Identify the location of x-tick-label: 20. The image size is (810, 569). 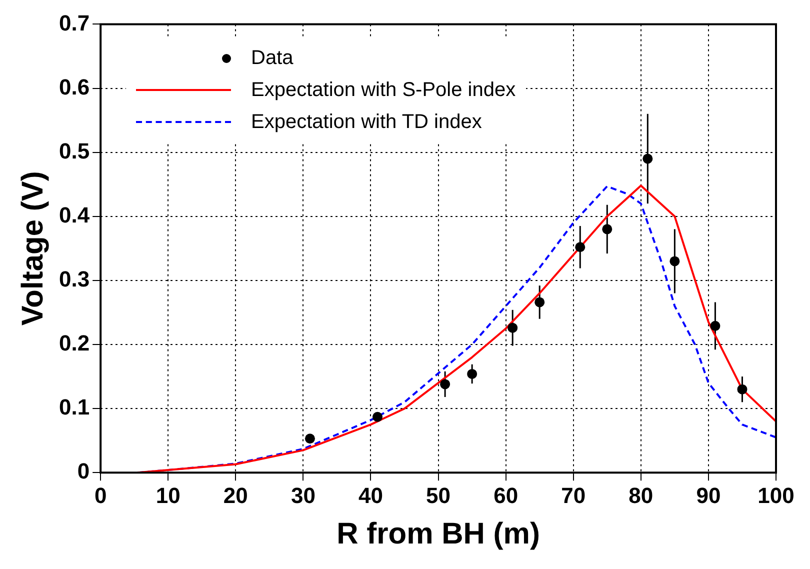
(235, 495).